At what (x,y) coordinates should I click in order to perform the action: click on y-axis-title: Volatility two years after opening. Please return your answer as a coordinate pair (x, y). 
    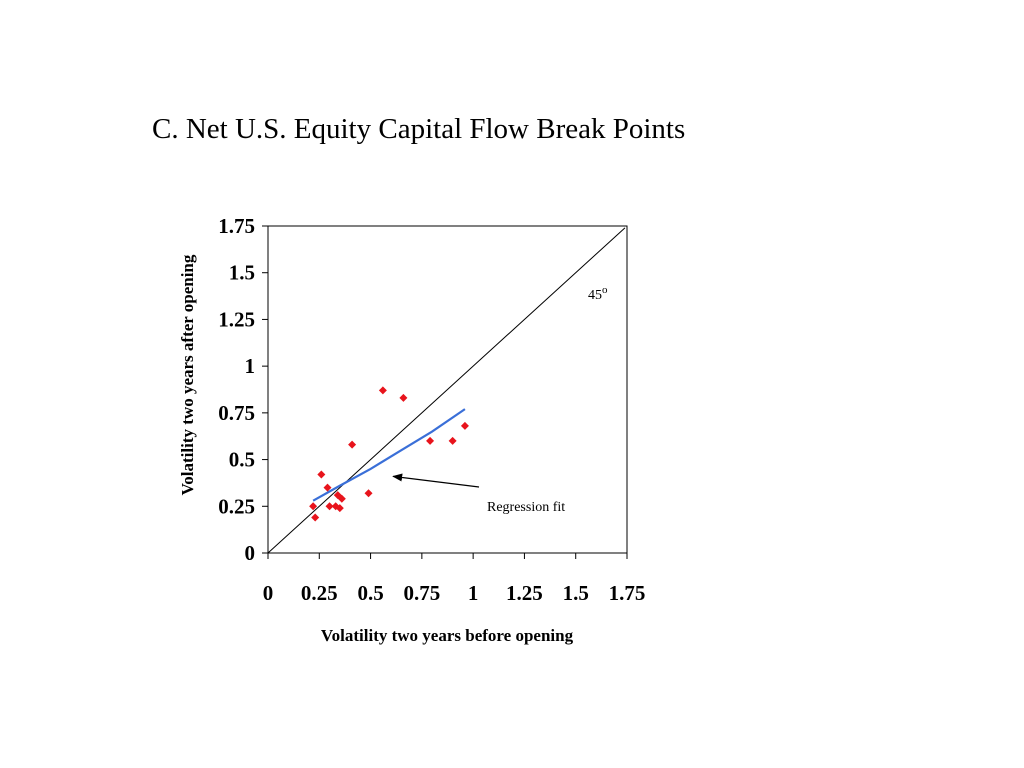
    Looking at the image, I should click on (187, 374).